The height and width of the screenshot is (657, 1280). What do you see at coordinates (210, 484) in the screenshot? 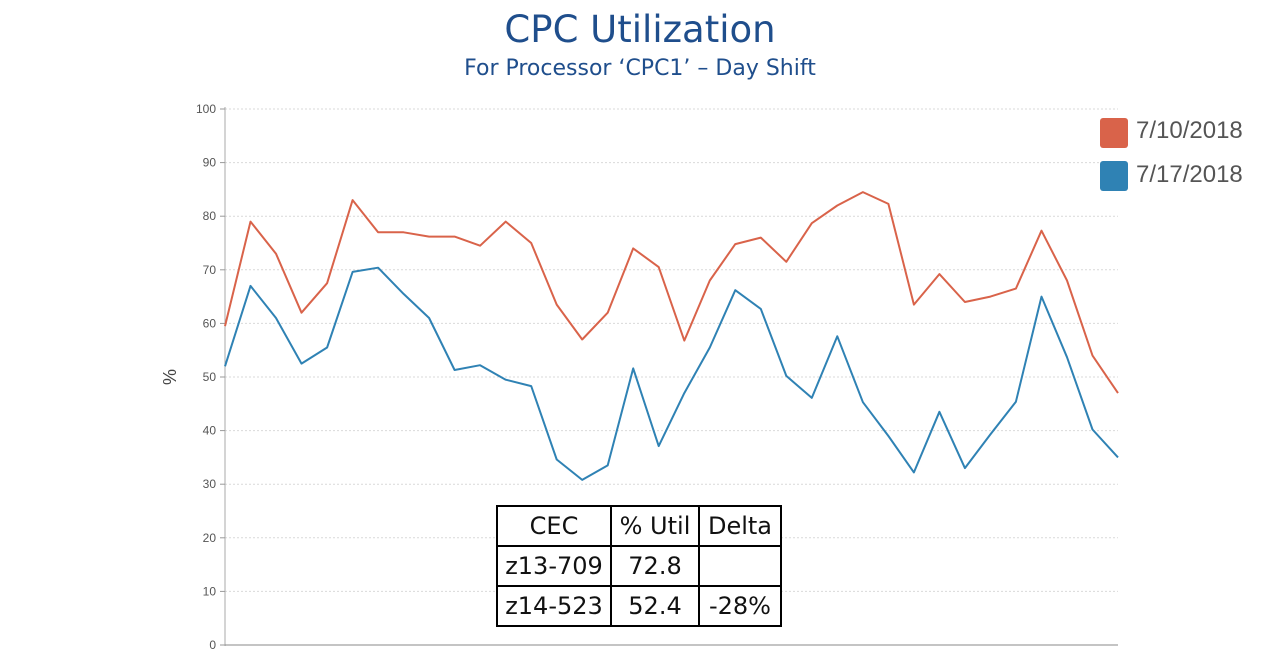
I see `y-tick-label: 30` at bounding box center [210, 484].